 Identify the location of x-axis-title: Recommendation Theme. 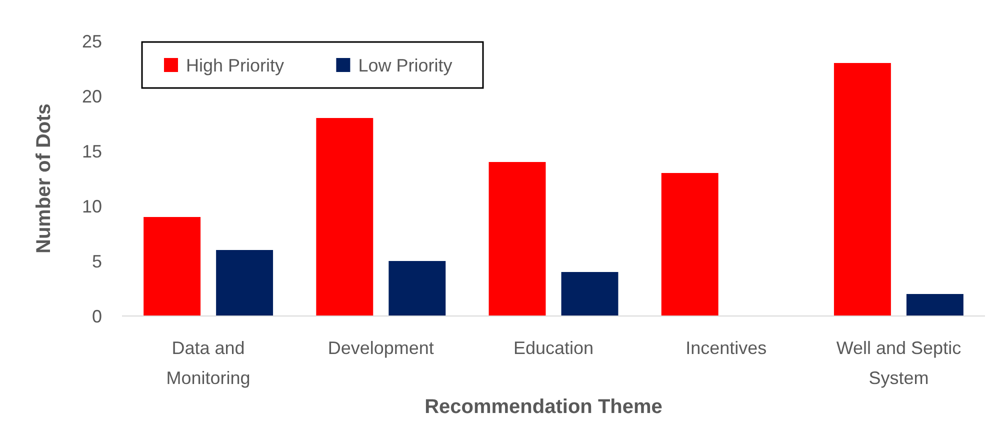
(543, 407).